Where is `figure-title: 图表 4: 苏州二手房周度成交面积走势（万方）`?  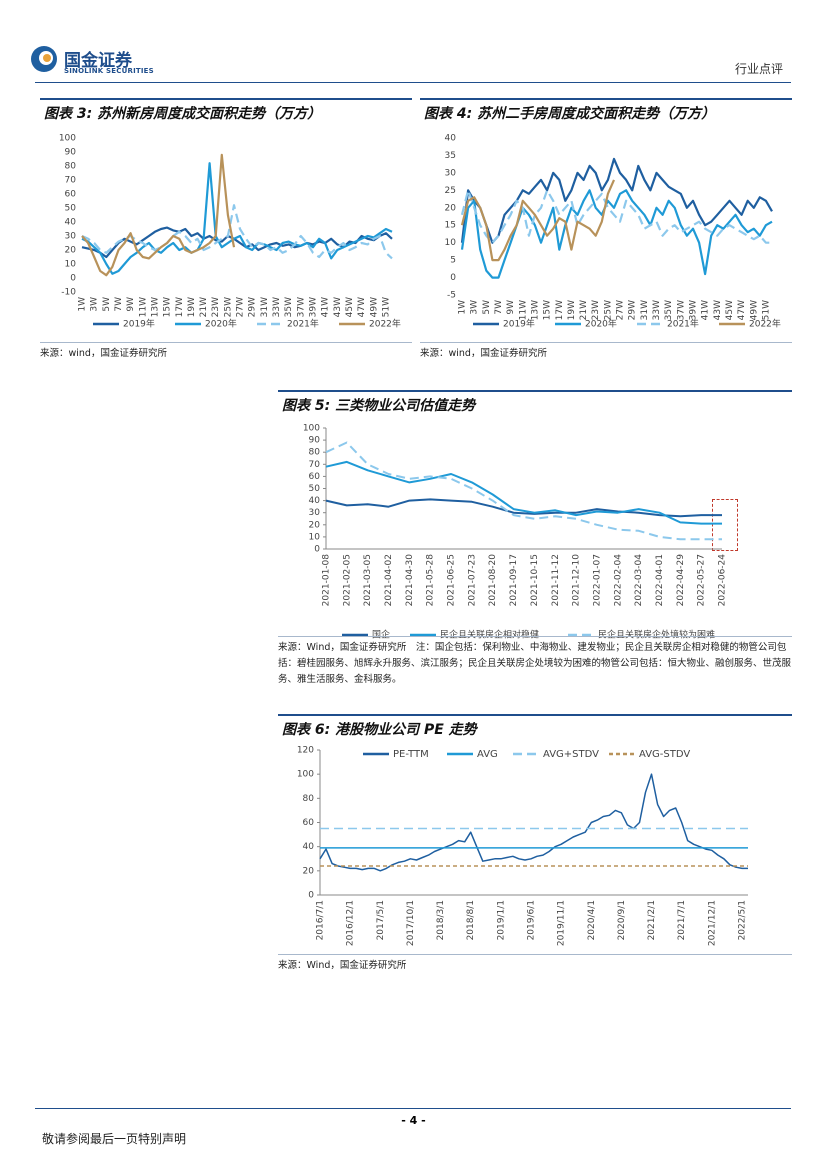
figure-title: 图表 4: 苏州二手房周度成交面积走势（万方） is located at coordinates (606, 110).